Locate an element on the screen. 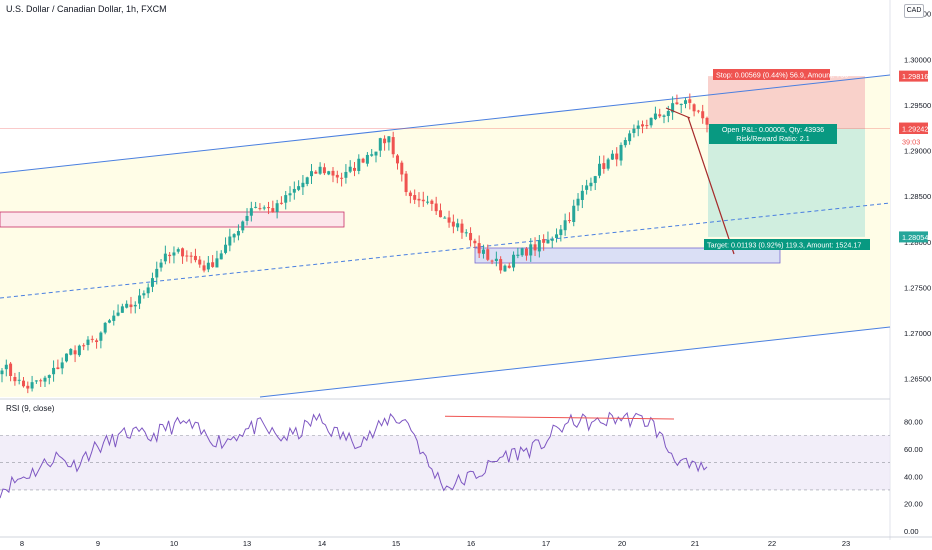 Image resolution: width=932 pixels, height=550 pixels. y-tick-label: 1.27000 is located at coordinates (917, 333).